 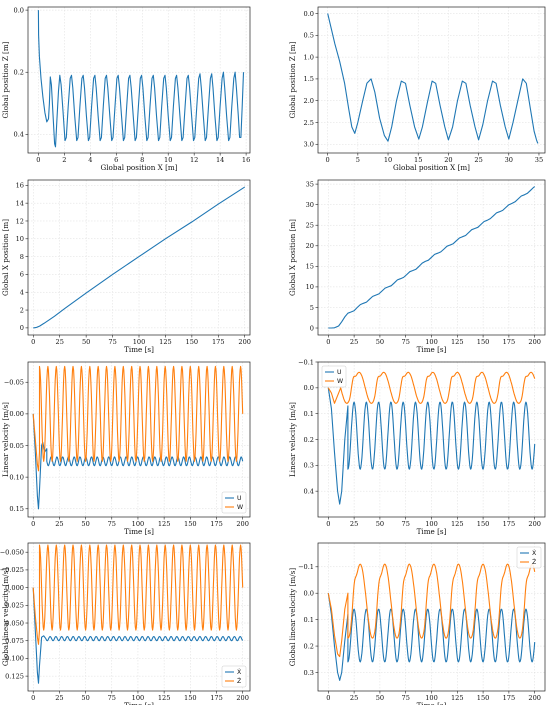 What do you see at coordinates (431, 167) in the screenshot?
I see `x-axis-label: Global position X [m]` at bounding box center [431, 167].